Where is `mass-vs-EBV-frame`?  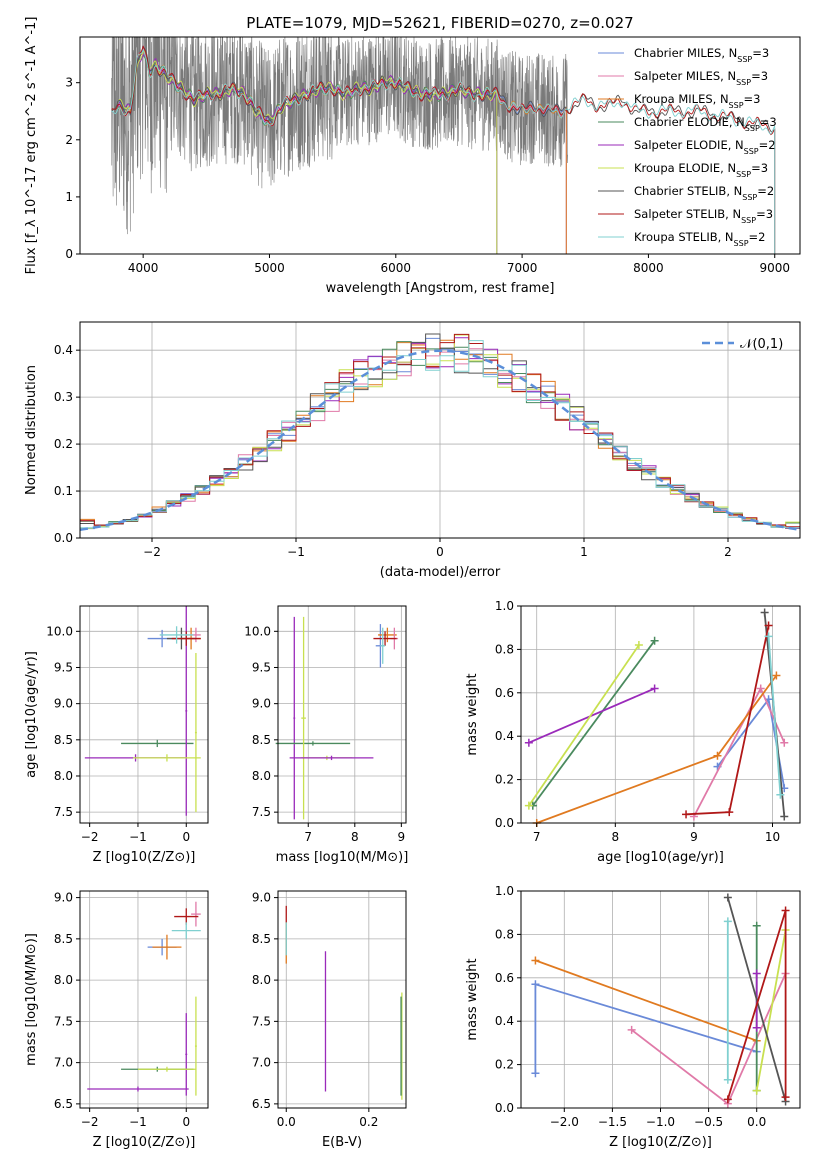 mass-vs-EBV-frame is located at coordinates (342, 999).